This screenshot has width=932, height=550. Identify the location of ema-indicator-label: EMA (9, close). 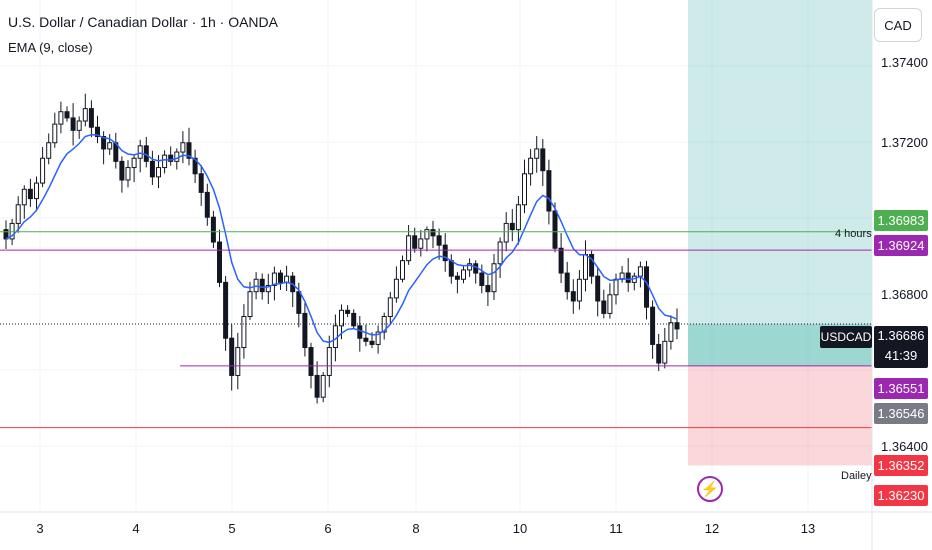
(50, 47).